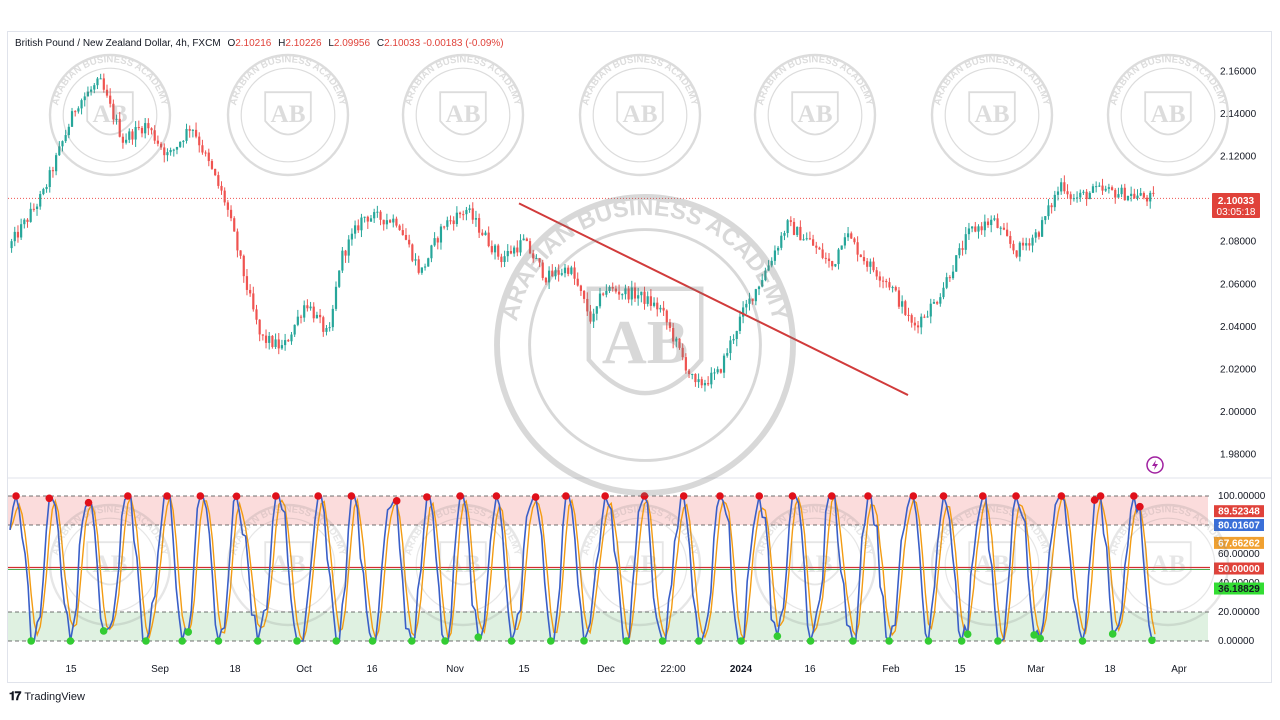  What do you see at coordinates (331, 43) in the screenshot?
I see `low-label: L` at bounding box center [331, 43].